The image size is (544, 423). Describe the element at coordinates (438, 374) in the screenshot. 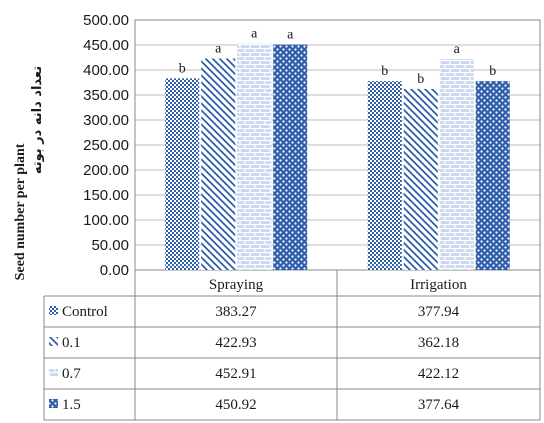

I see `table-cell-value: 422.12` at that location.